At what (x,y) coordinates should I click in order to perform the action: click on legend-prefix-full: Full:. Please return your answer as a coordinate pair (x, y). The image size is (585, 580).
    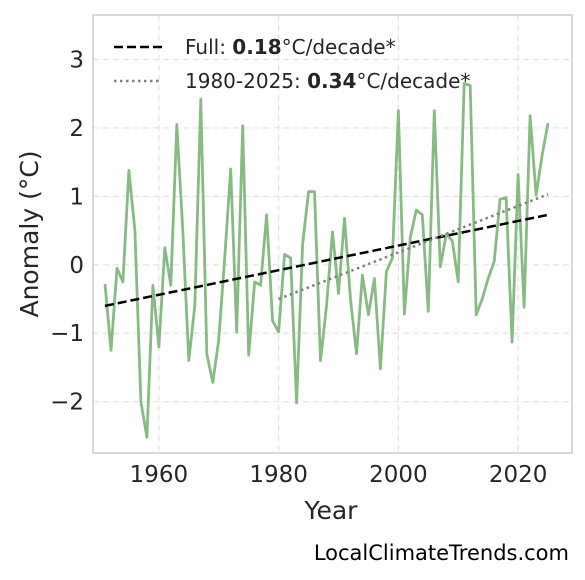
    Looking at the image, I should click on (208, 47).